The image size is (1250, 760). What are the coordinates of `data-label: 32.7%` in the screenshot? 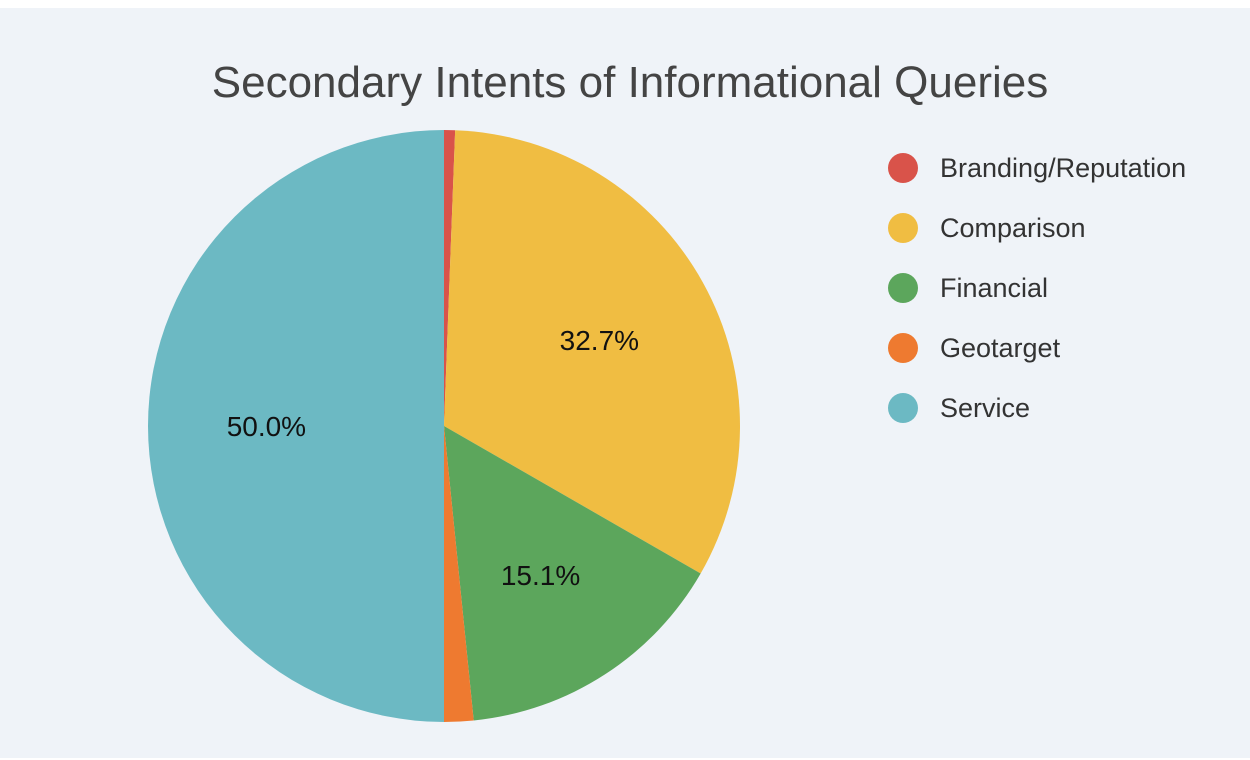 It's located at (599, 340).